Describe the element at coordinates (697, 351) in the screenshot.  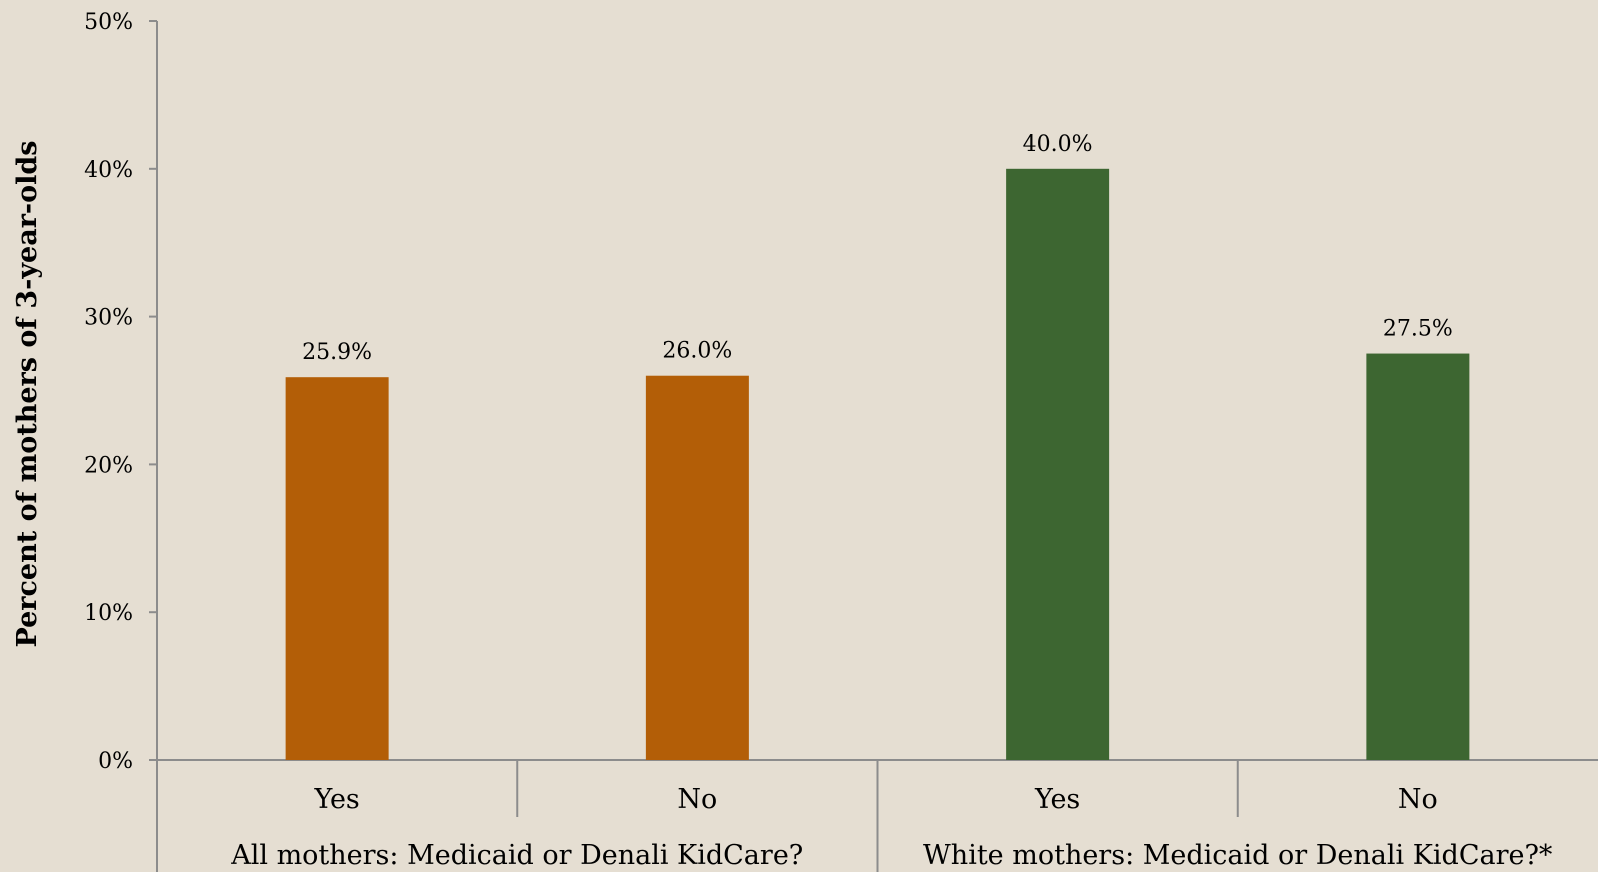
I see `data-label: 26.0%` at that location.